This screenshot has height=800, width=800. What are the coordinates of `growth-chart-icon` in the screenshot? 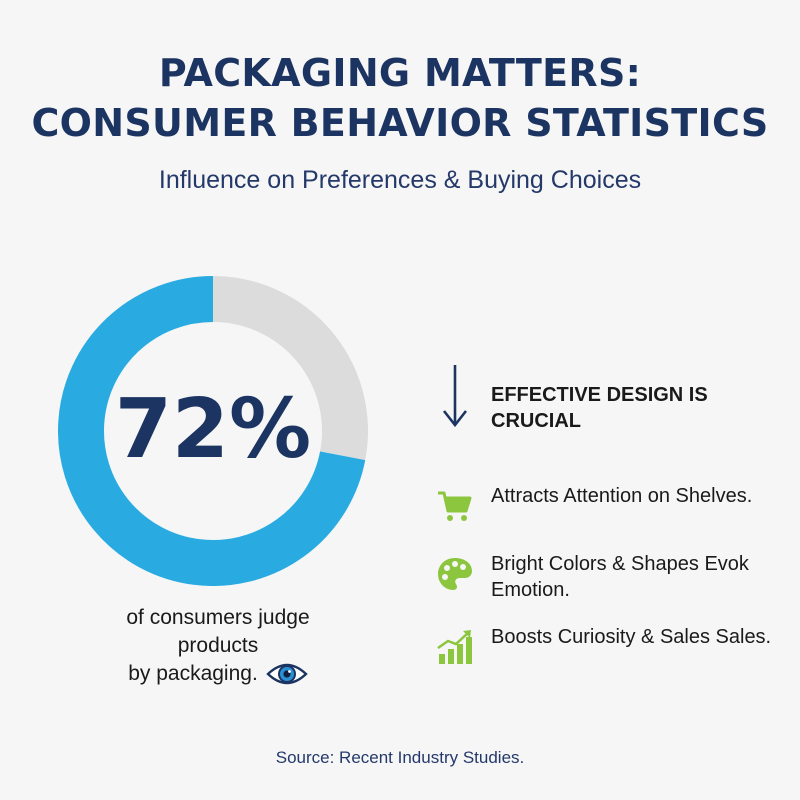 It's located at (454, 647).